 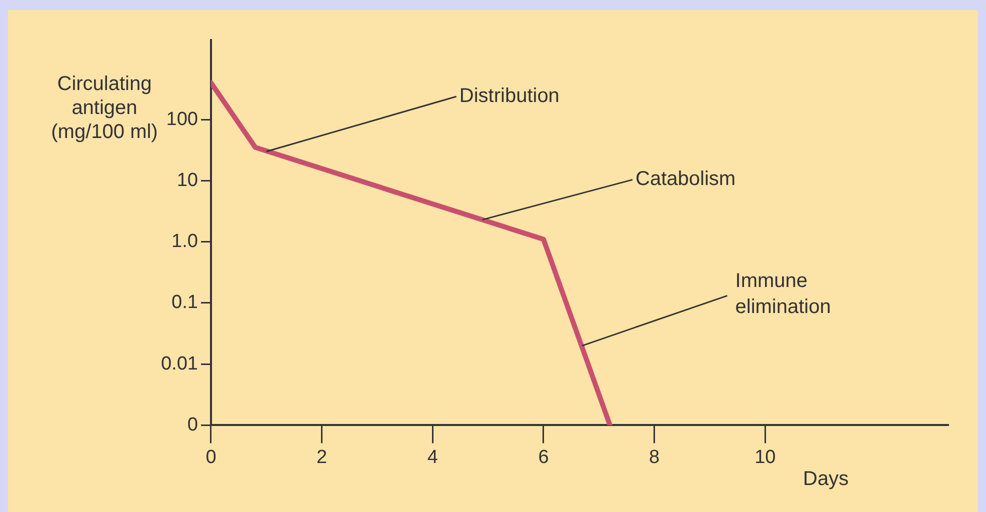 I want to click on annotation: Immune elimination, so click(x=783, y=294).